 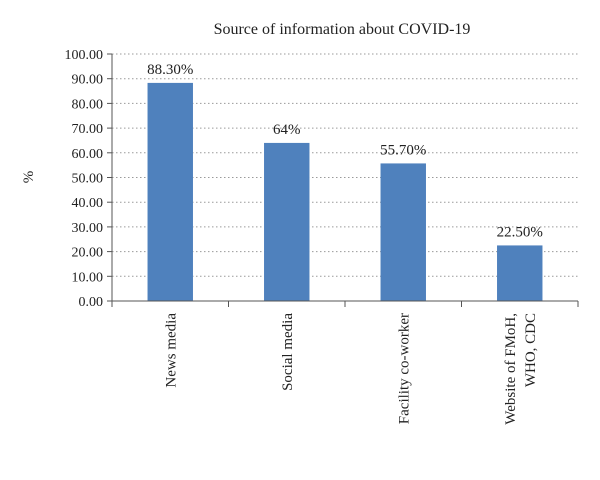 I want to click on data-label: 55.70%, so click(x=403, y=150).